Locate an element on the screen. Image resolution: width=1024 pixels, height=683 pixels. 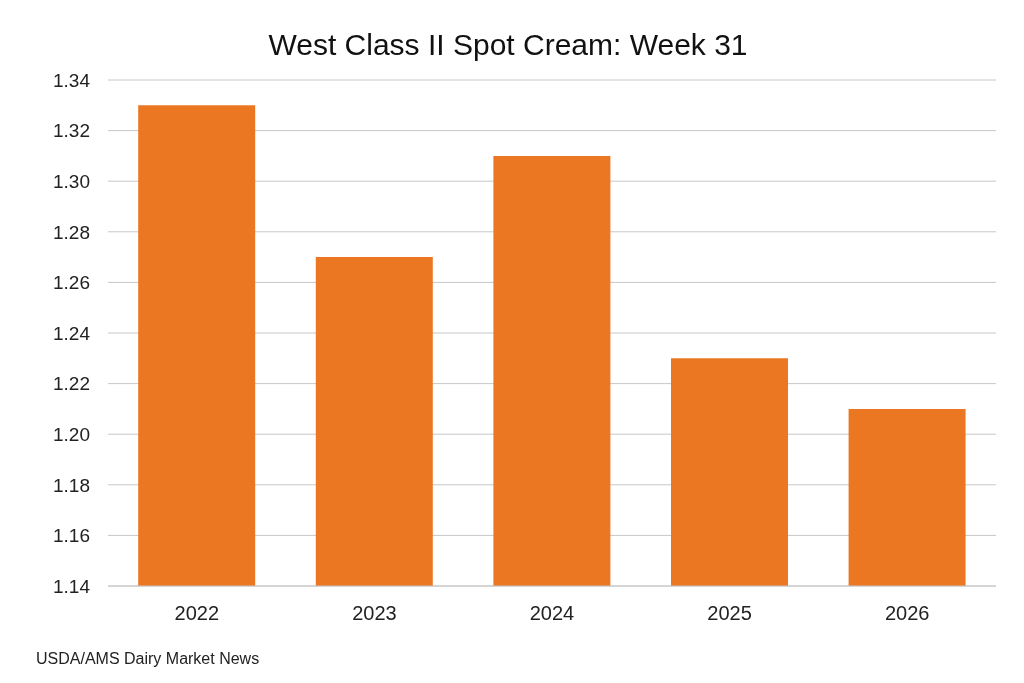
y-tick-label: 1.26 is located at coordinates (71, 283).